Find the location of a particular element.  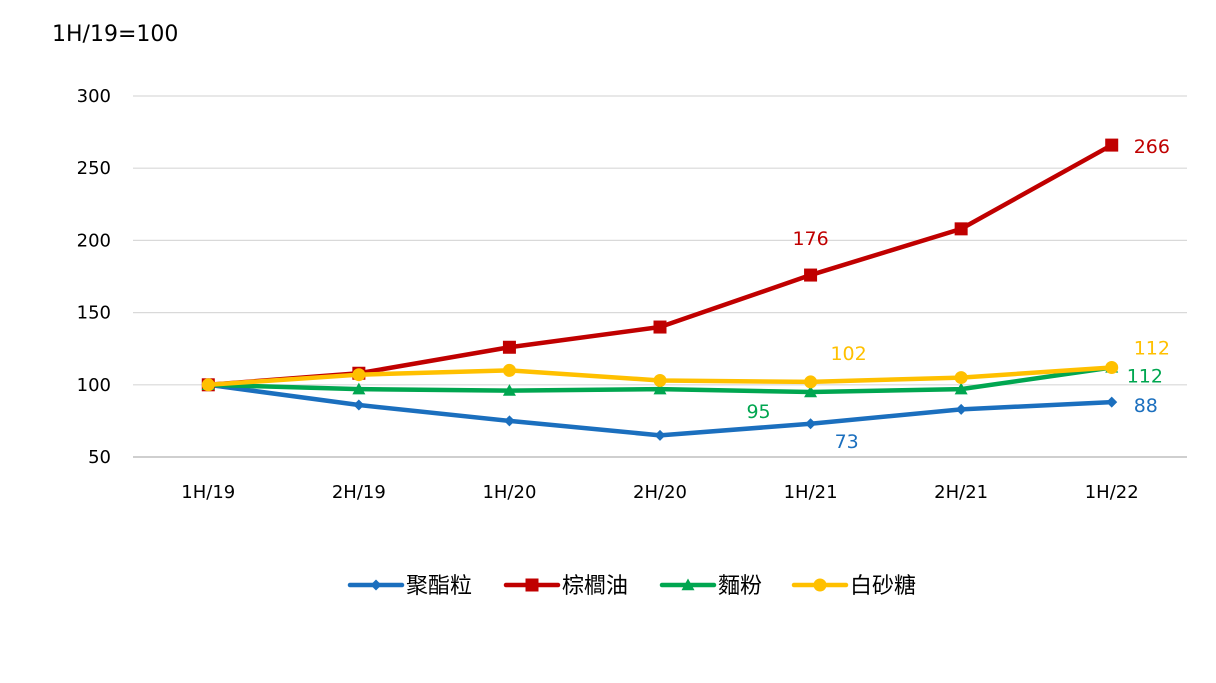

legend-label: 聚酯粒 is located at coordinates (439, 586).